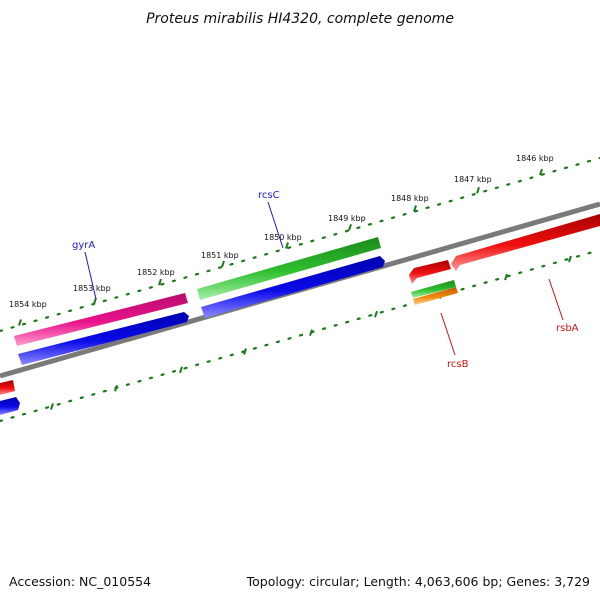 The height and width of the screenshot is (600, 600). I want to click on tick-label: 1848 kbp, so click(410, 198).